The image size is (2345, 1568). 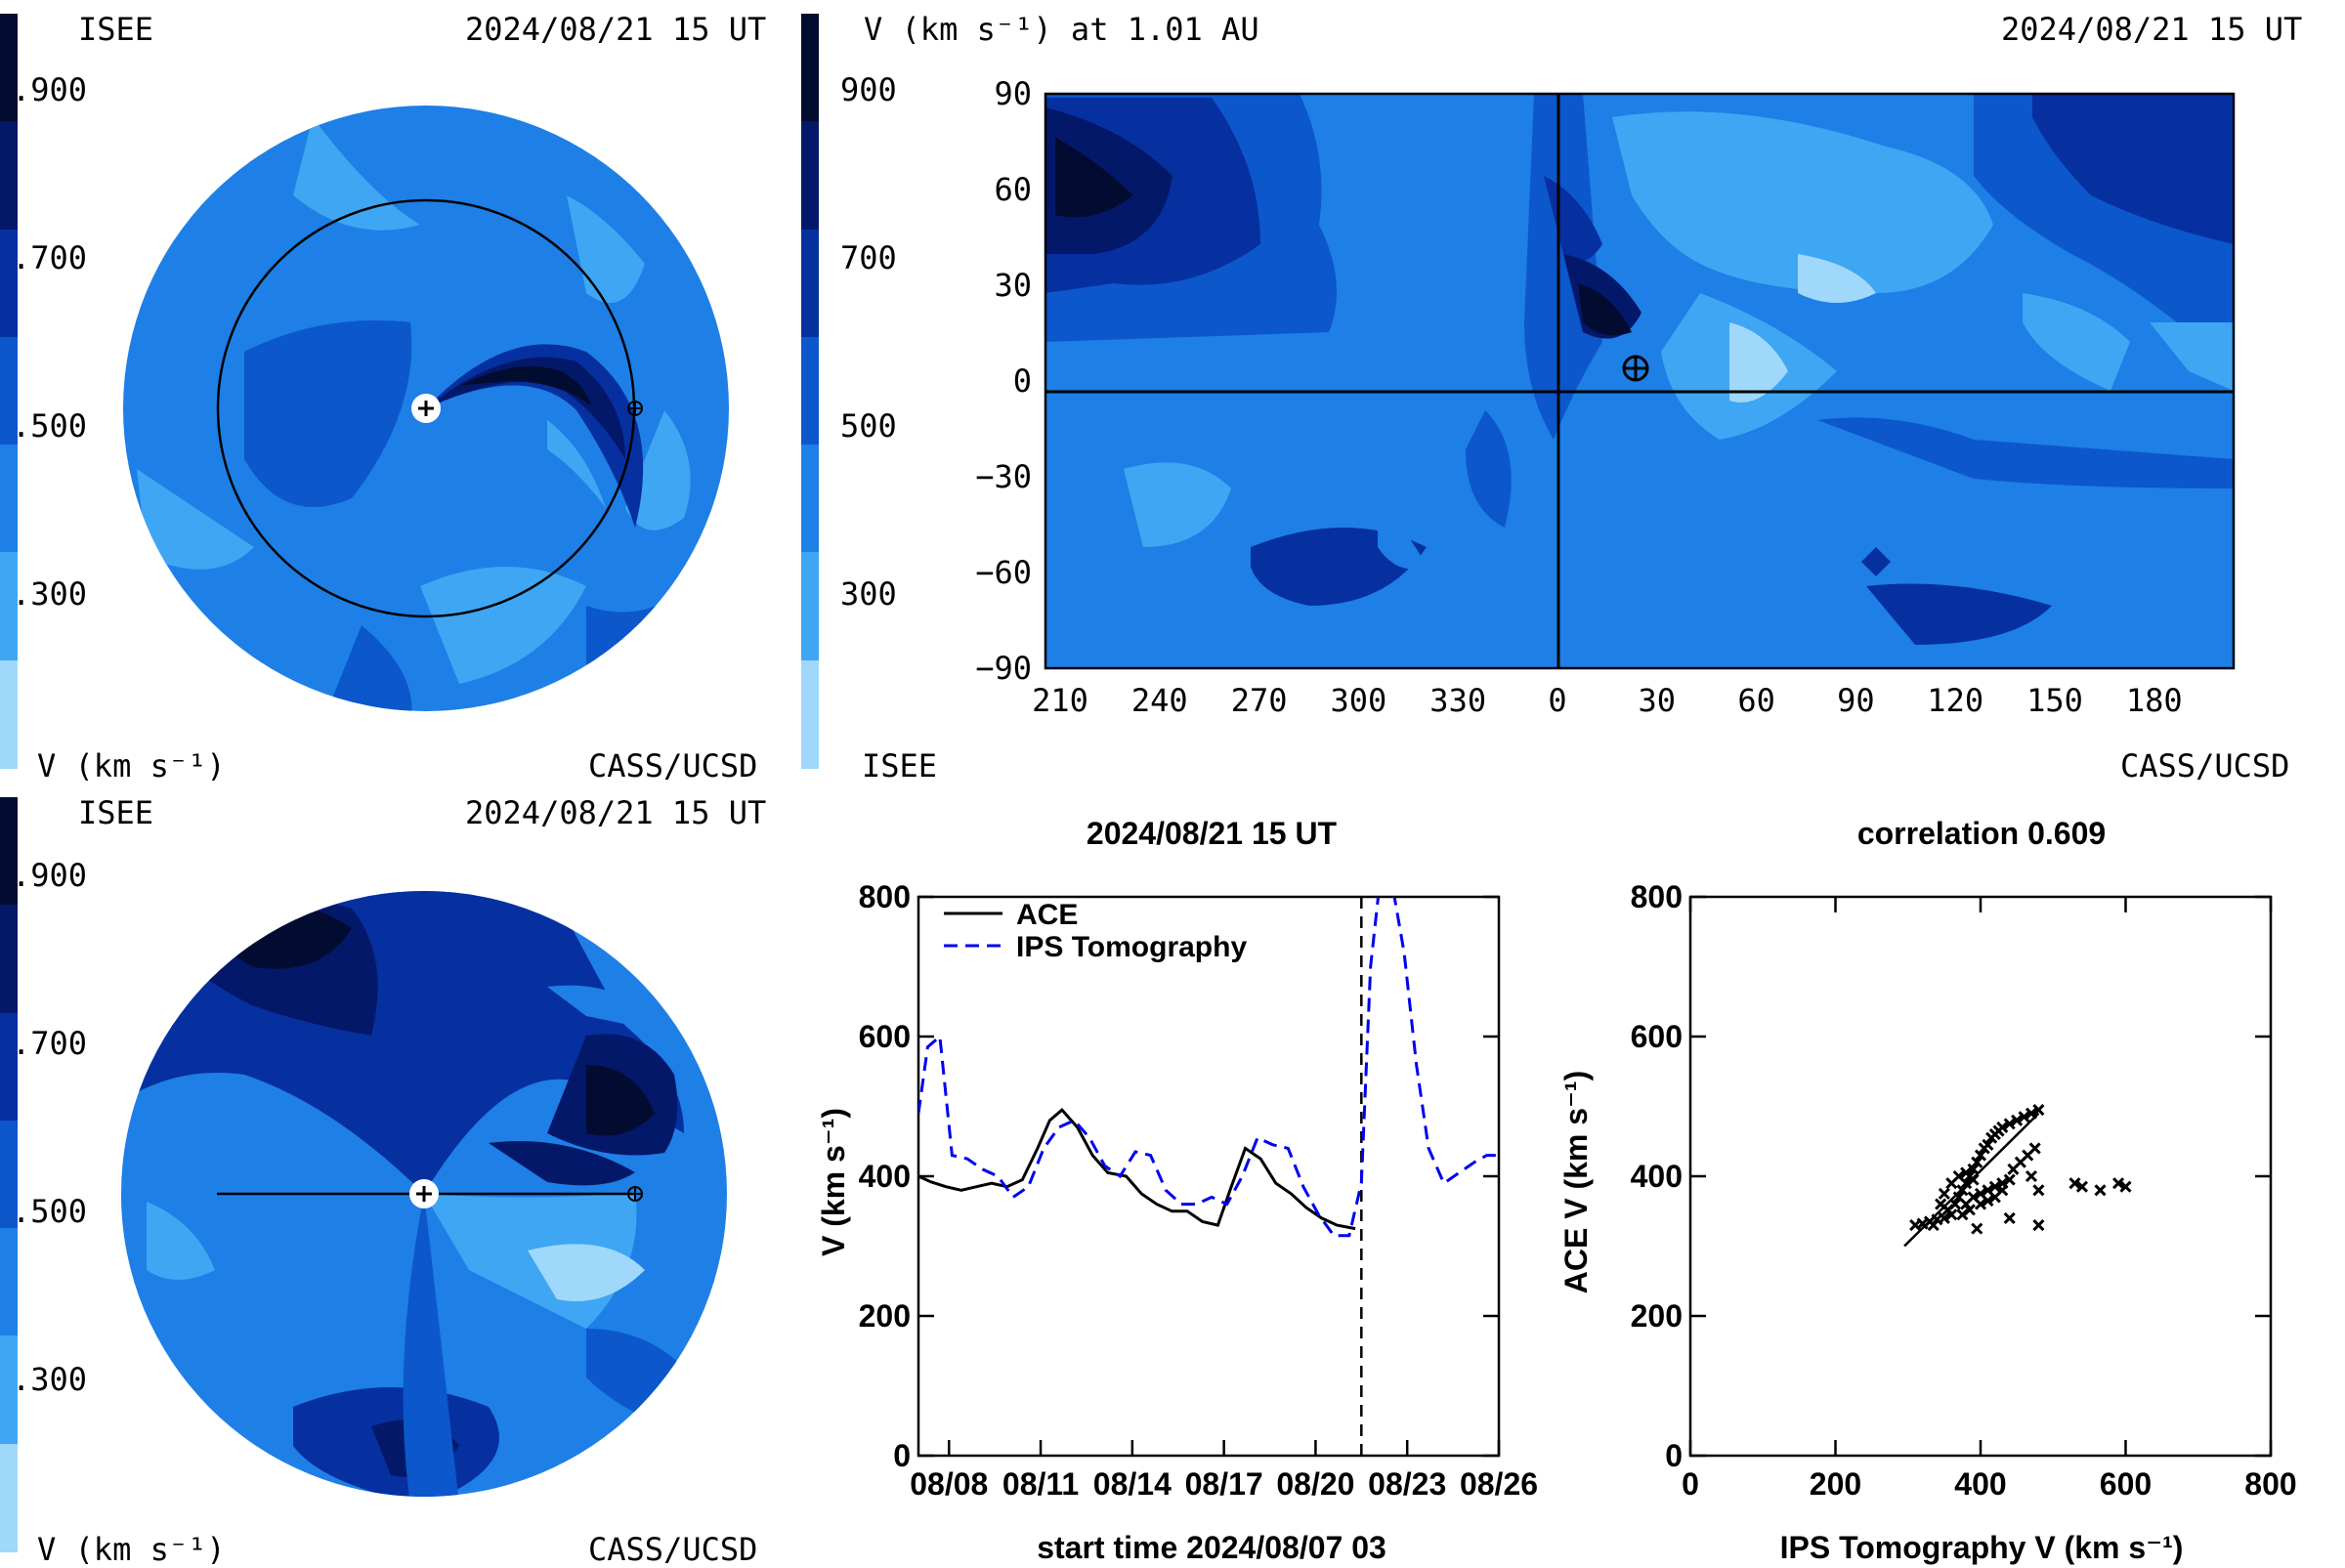 What do you see at coordinates (1137, 1169) in the screenshot?
I see `series-ace-line` at bounding box center [1137, 1169].